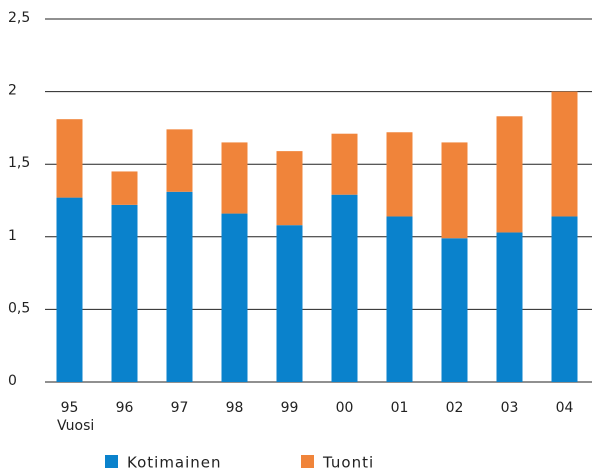  Describe the element at coordinates (75, 426) in the screenshot. I see `x-axis-label: Vuosi` at that location.